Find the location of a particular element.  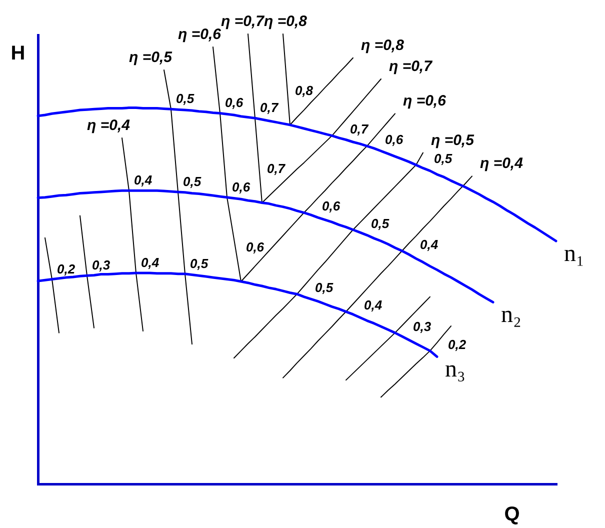

x-axis-title: Q is located at coordinates (512, 515).